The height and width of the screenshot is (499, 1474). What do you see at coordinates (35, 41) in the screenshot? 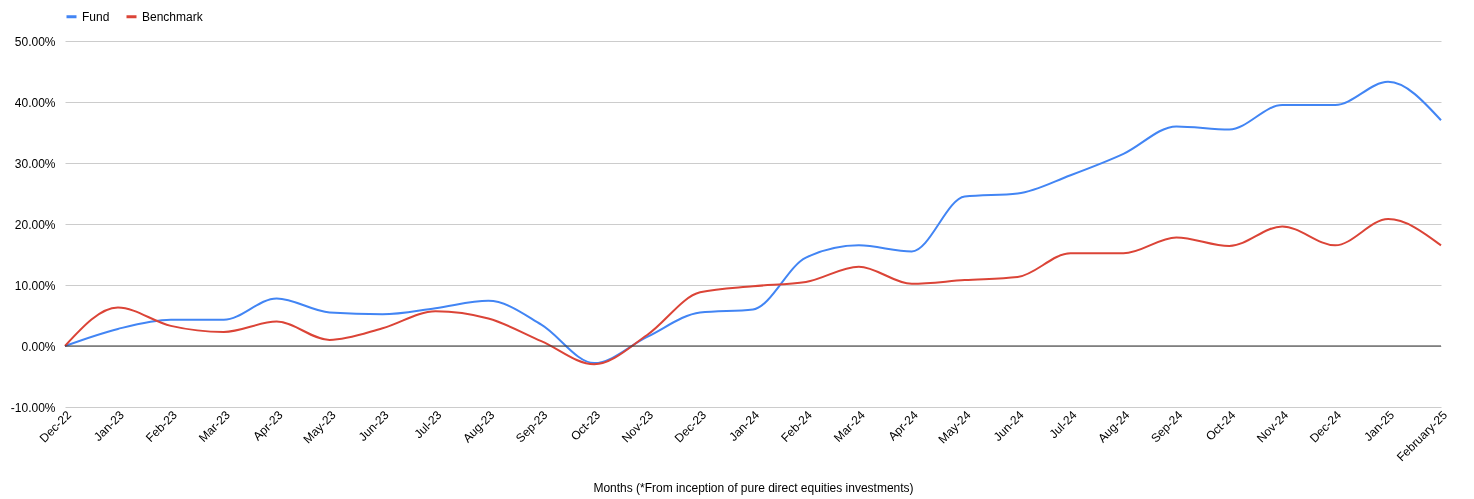
I see `y-tick-label: 50.00%` at bounding box center [35, 41].